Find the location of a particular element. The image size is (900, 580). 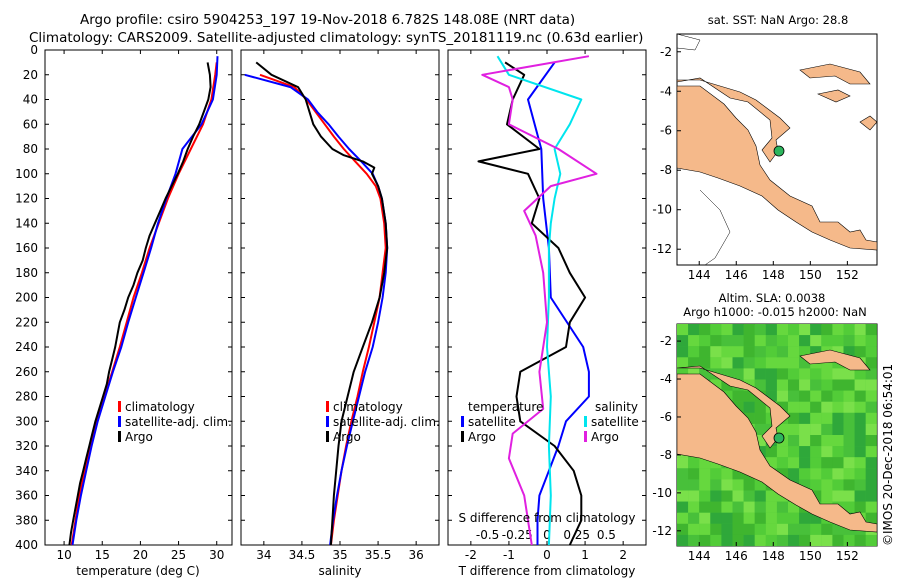

legend-swatch-argo is located at coordinates (119, 436).